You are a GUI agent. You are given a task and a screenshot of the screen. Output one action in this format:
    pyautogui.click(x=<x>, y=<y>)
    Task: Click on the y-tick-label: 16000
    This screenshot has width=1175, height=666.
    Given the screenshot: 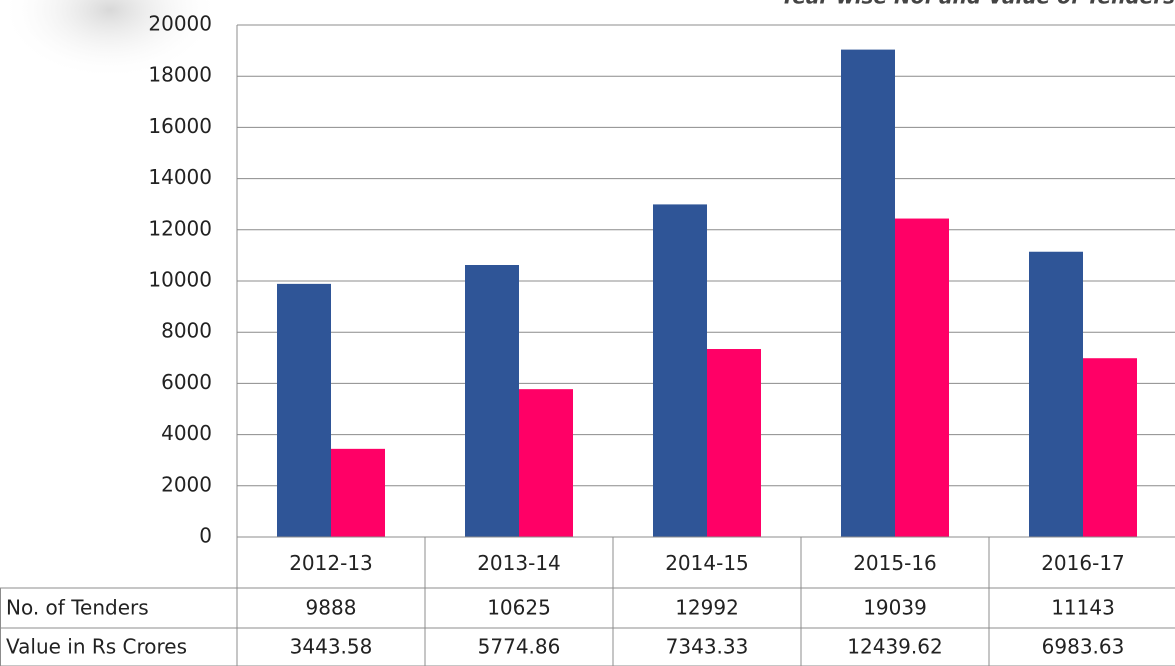 What is the action you would take?
    pyautogui.click(x=180, y=126)
    